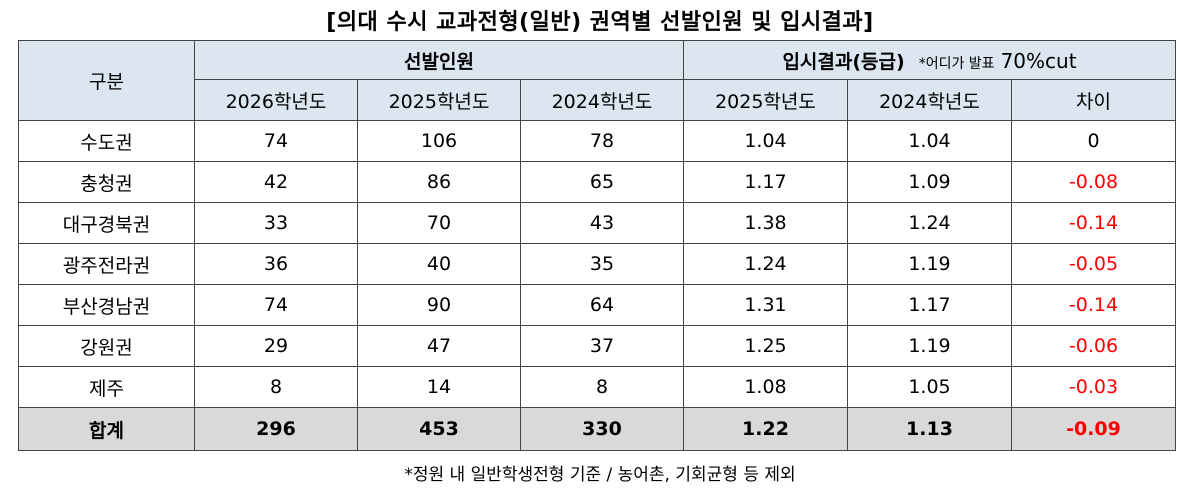 Image resolution: width=1200 pixels, height=500 pixels. What do you see at coordinates (276, 264) in the screenshot?
I see `cell-sel-2026: 36` at bounding box center [276, 264].